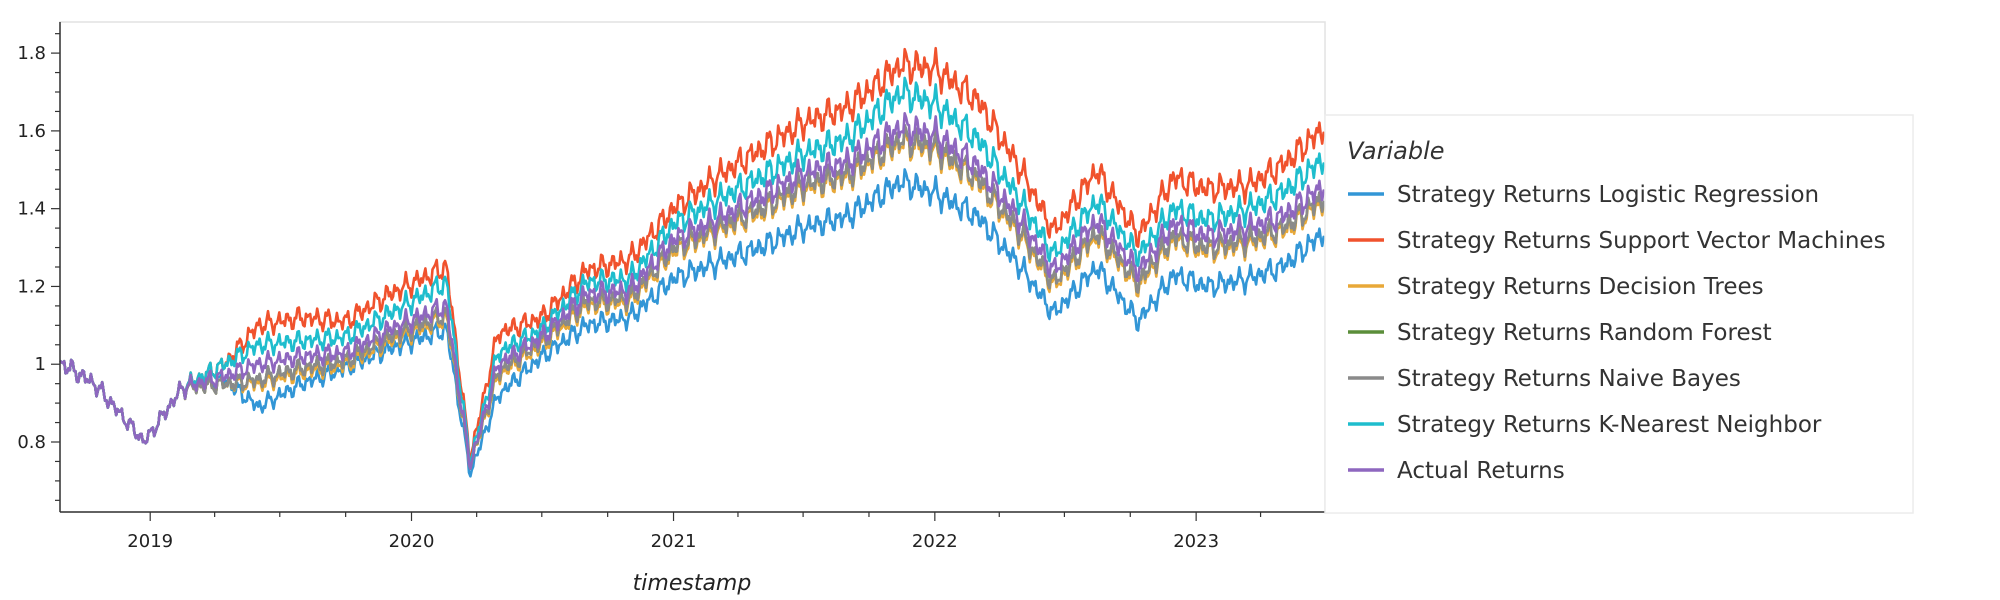  I want to click on y-axis: 0.8 1 1.2 1.4 1.6 1.8, so click(39, 267).